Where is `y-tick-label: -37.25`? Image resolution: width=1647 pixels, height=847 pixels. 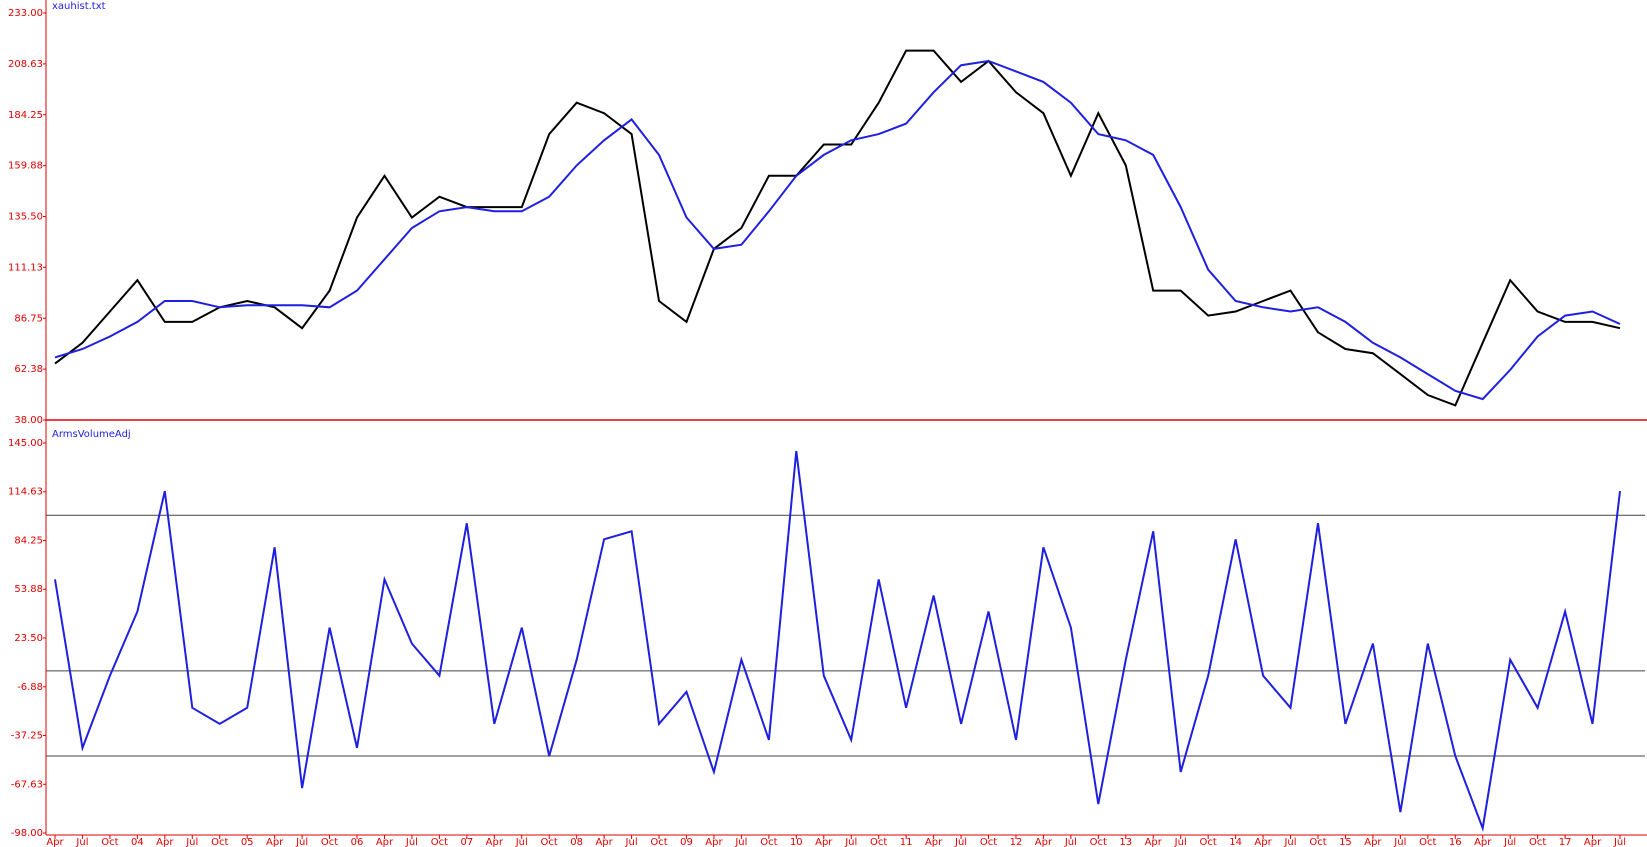
y-tick-label: -37.25 is located at coordinates (27, 736).